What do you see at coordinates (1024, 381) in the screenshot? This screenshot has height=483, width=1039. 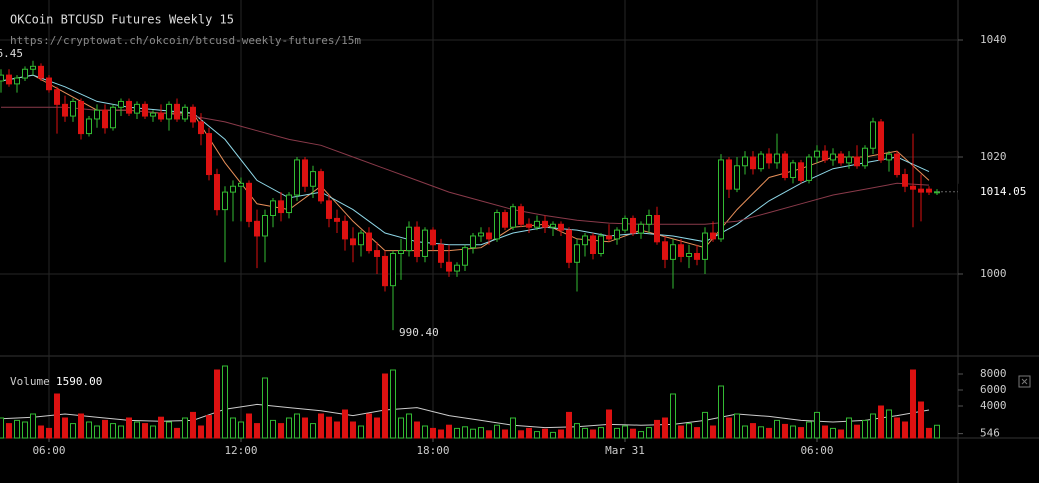 I see `close-button` at bounding box center [1024, 381].